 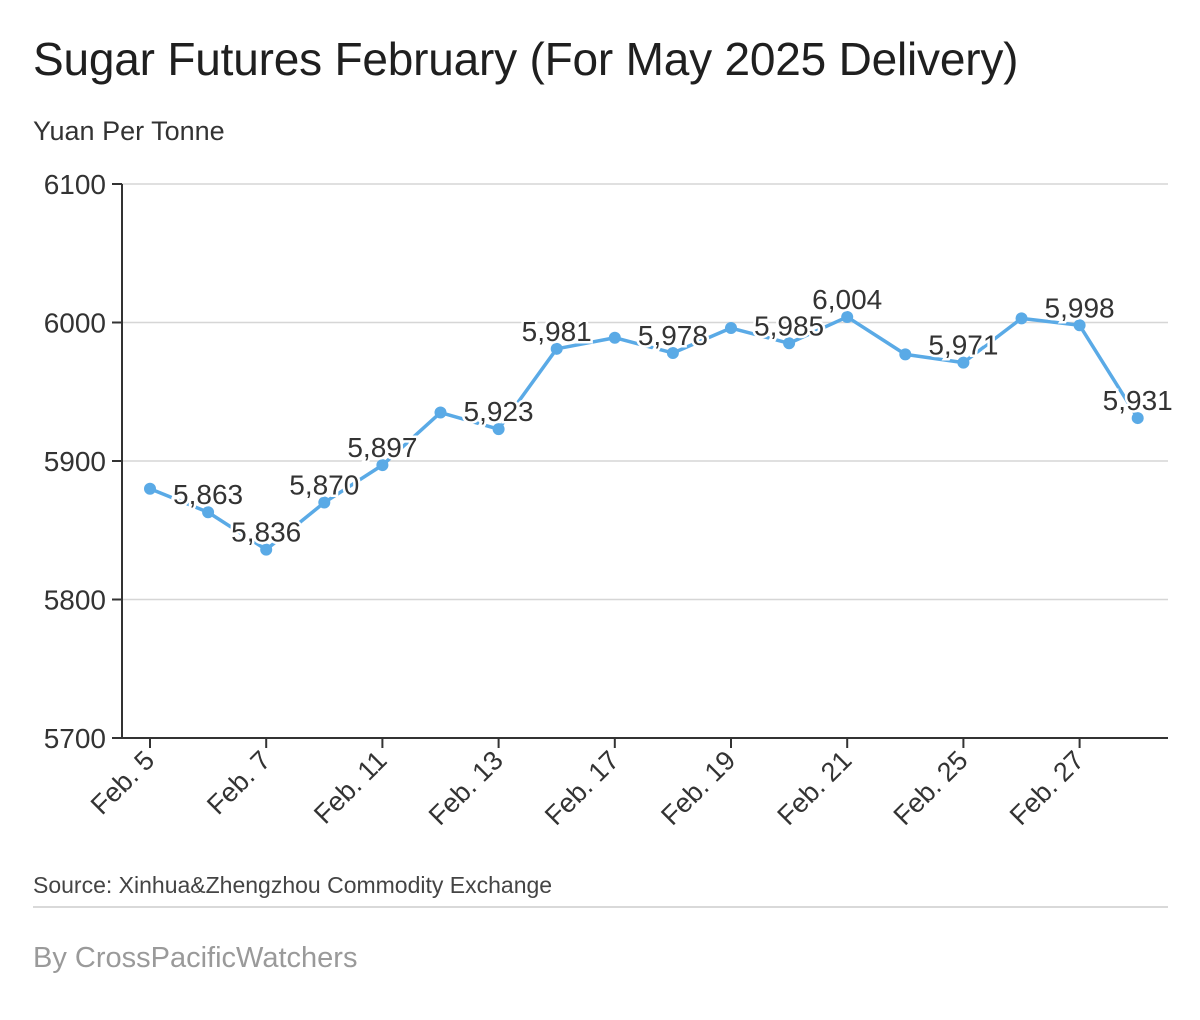 I want to click on data-label: 5,998, so click(x=1080, y=307).